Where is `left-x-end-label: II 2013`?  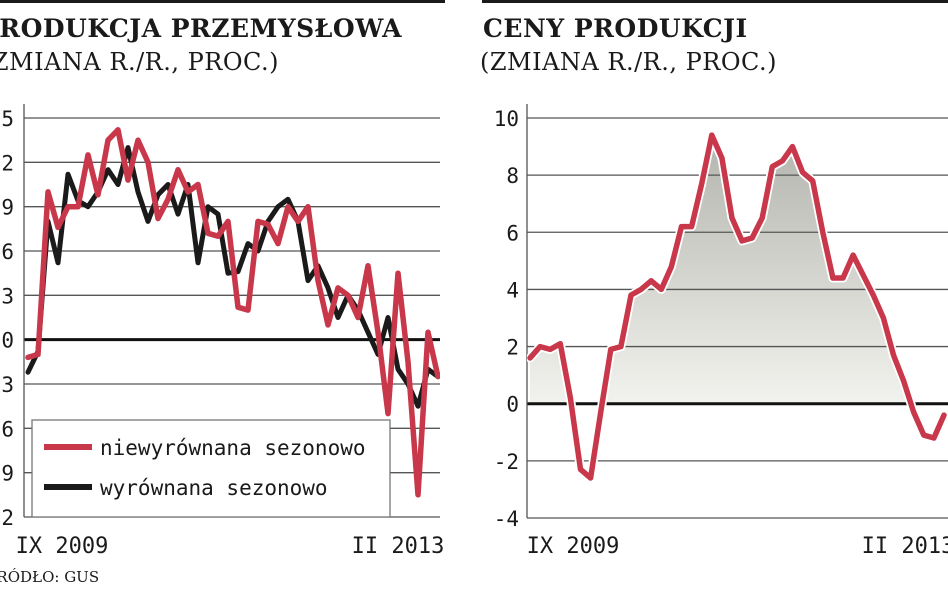 left-x-end-label: II 2013 is located at coordinates (398, 546).